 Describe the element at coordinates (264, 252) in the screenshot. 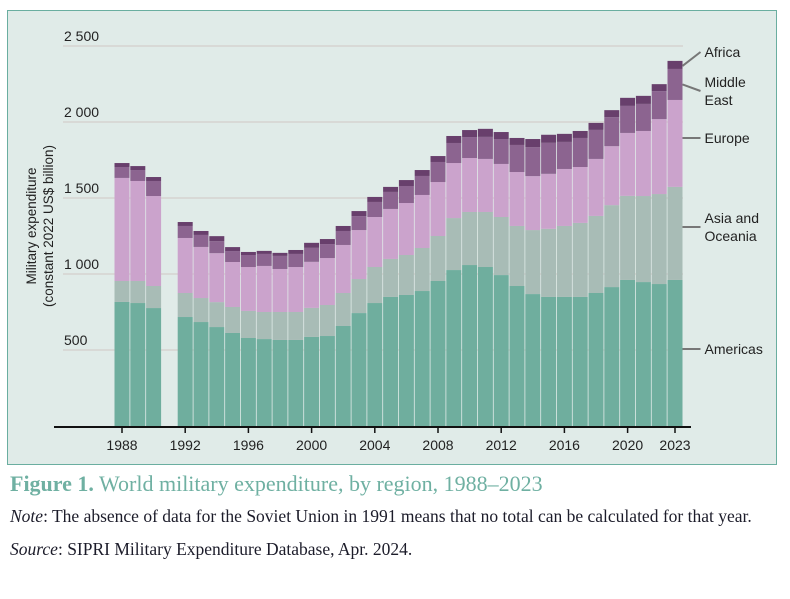

I see `bar-segment-africa-1997` at that location.